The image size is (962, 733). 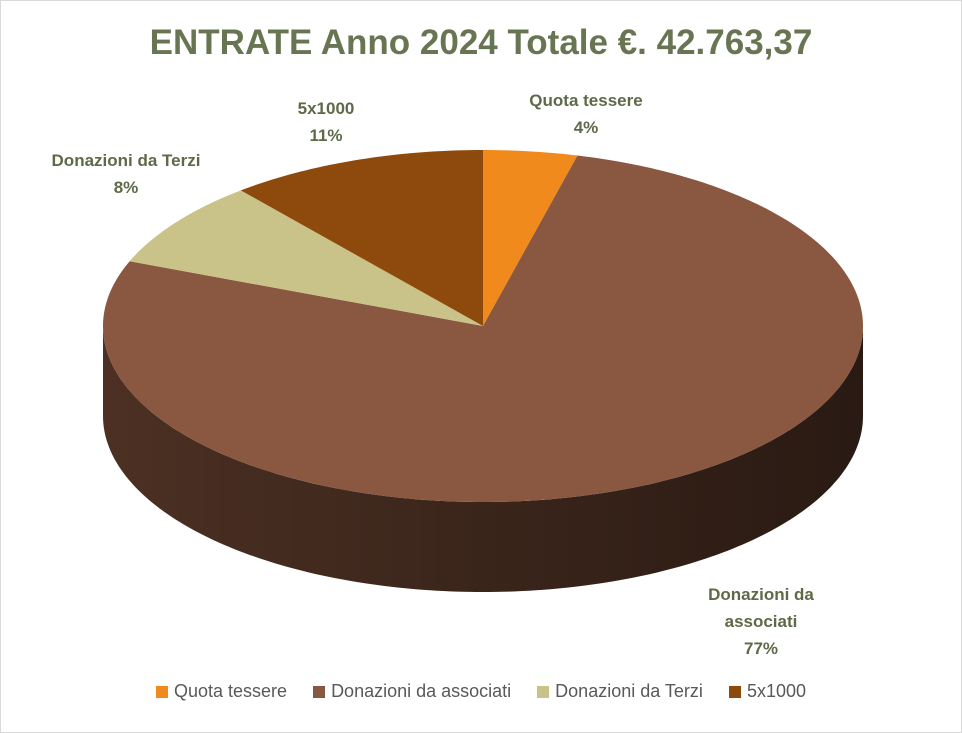 I want to click on legend-item: 5x1000, so click(x=767, y=691).